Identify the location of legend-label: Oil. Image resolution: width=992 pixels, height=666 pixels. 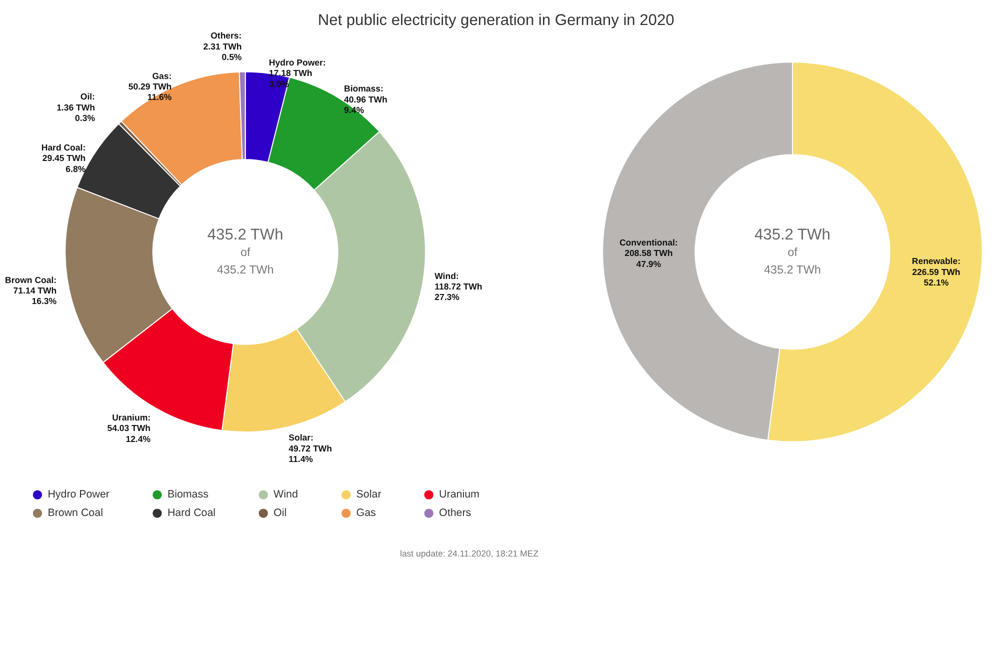
(280, 513).